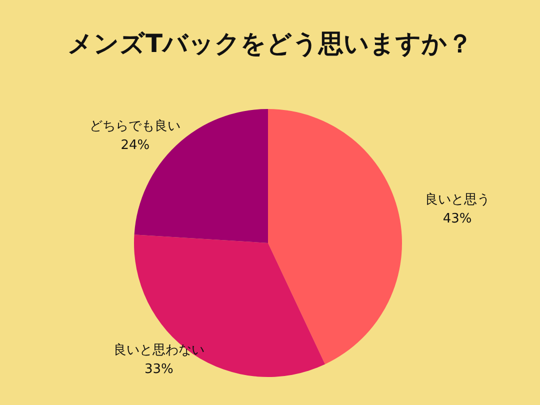 This screenshot has width=540, height=405. Describe the element at coordinates (135, 146) in the screenshot. I see `data-label: 24%` at that location.